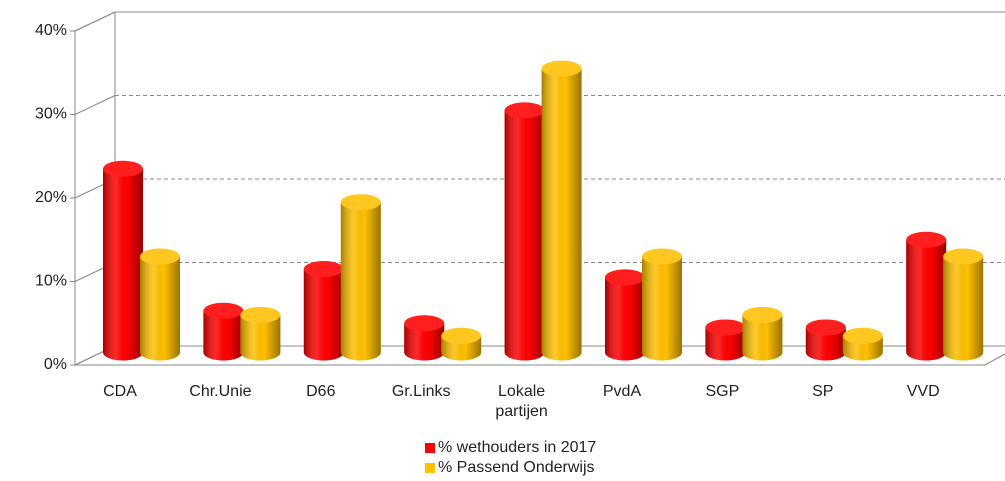  Describe the element at coordinates (51, 30) in the screenshot. I see `y-tick-label: 40%` at that location.